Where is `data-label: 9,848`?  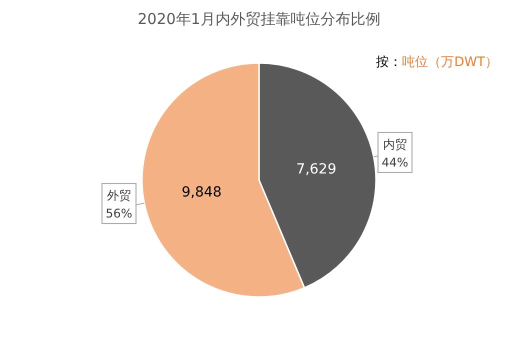
data-label: 9,848 is located at coordinates (202, 192).